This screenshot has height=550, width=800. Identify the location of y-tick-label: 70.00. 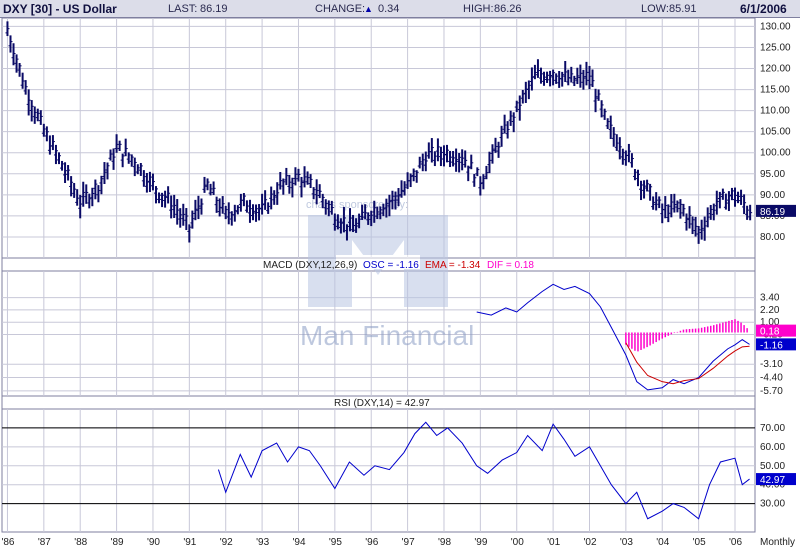
(772, 428).